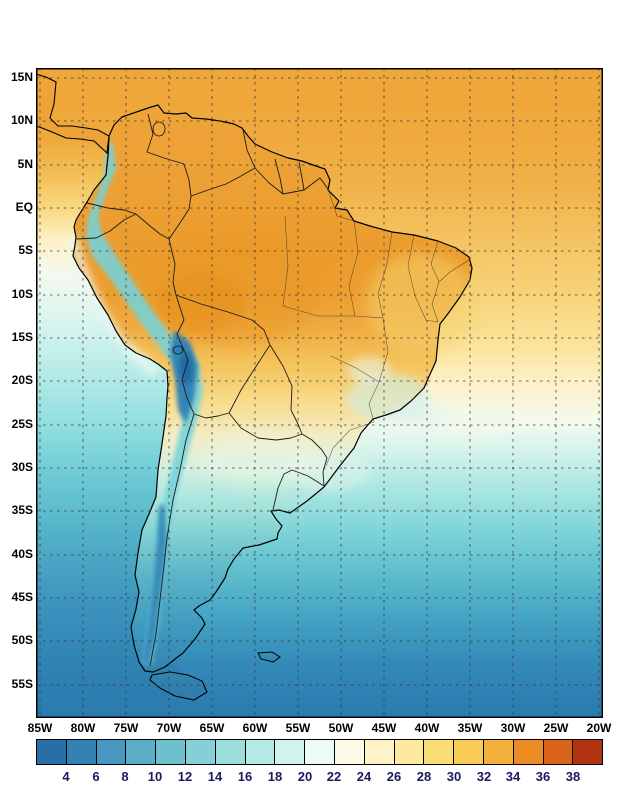  Describe the element at coordinates (83, 728) in the screenshot. I see `lon-label: 80W` at that location.